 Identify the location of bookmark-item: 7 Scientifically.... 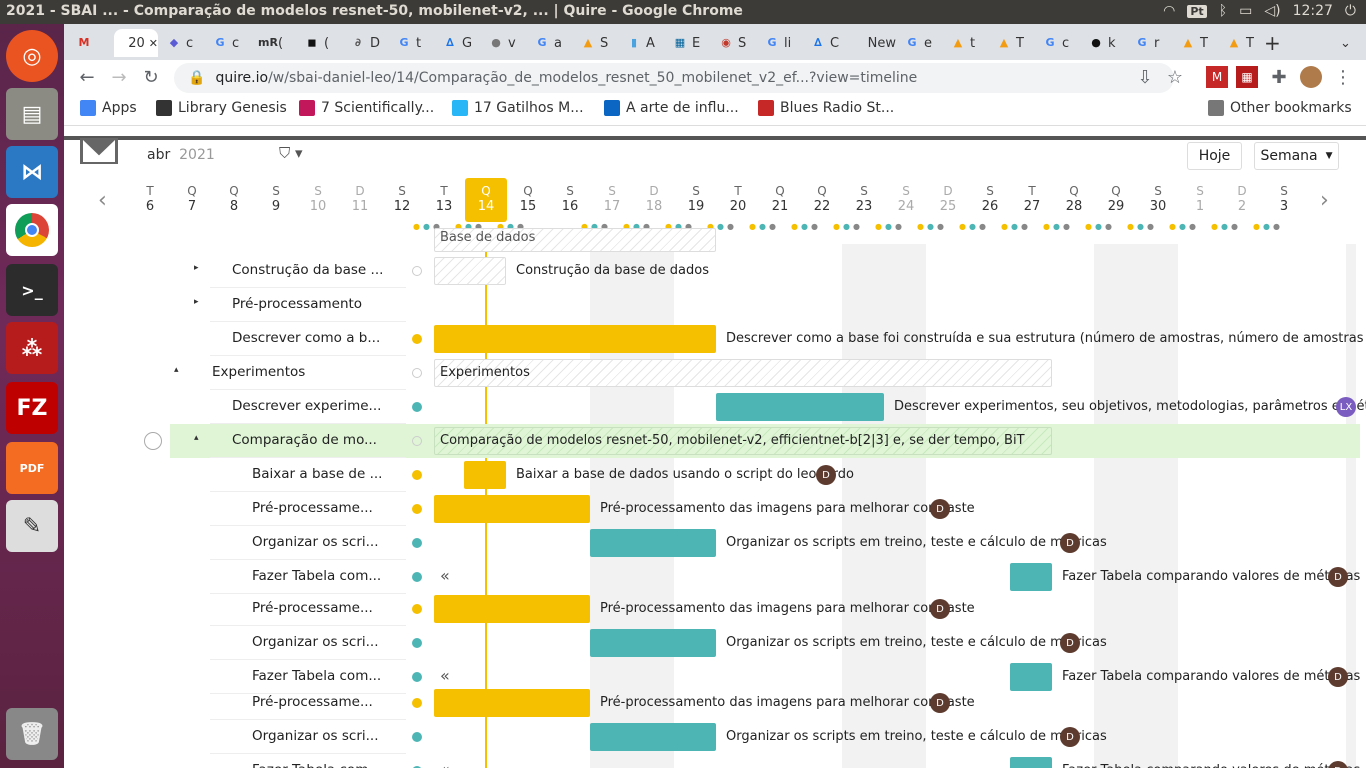
(366, 108).